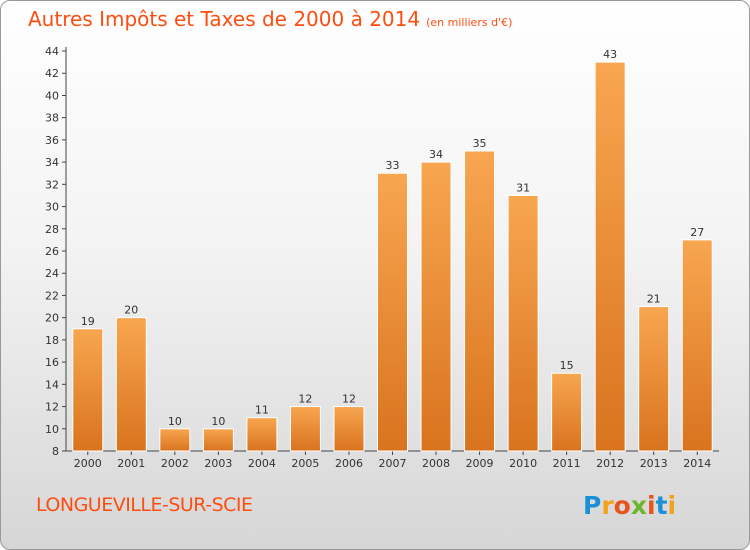 The image size is (750, 550). What do you see at coordinates (697, 232) in the screenshot?
I see `data-label: 27` at bounding box center [697, 232].